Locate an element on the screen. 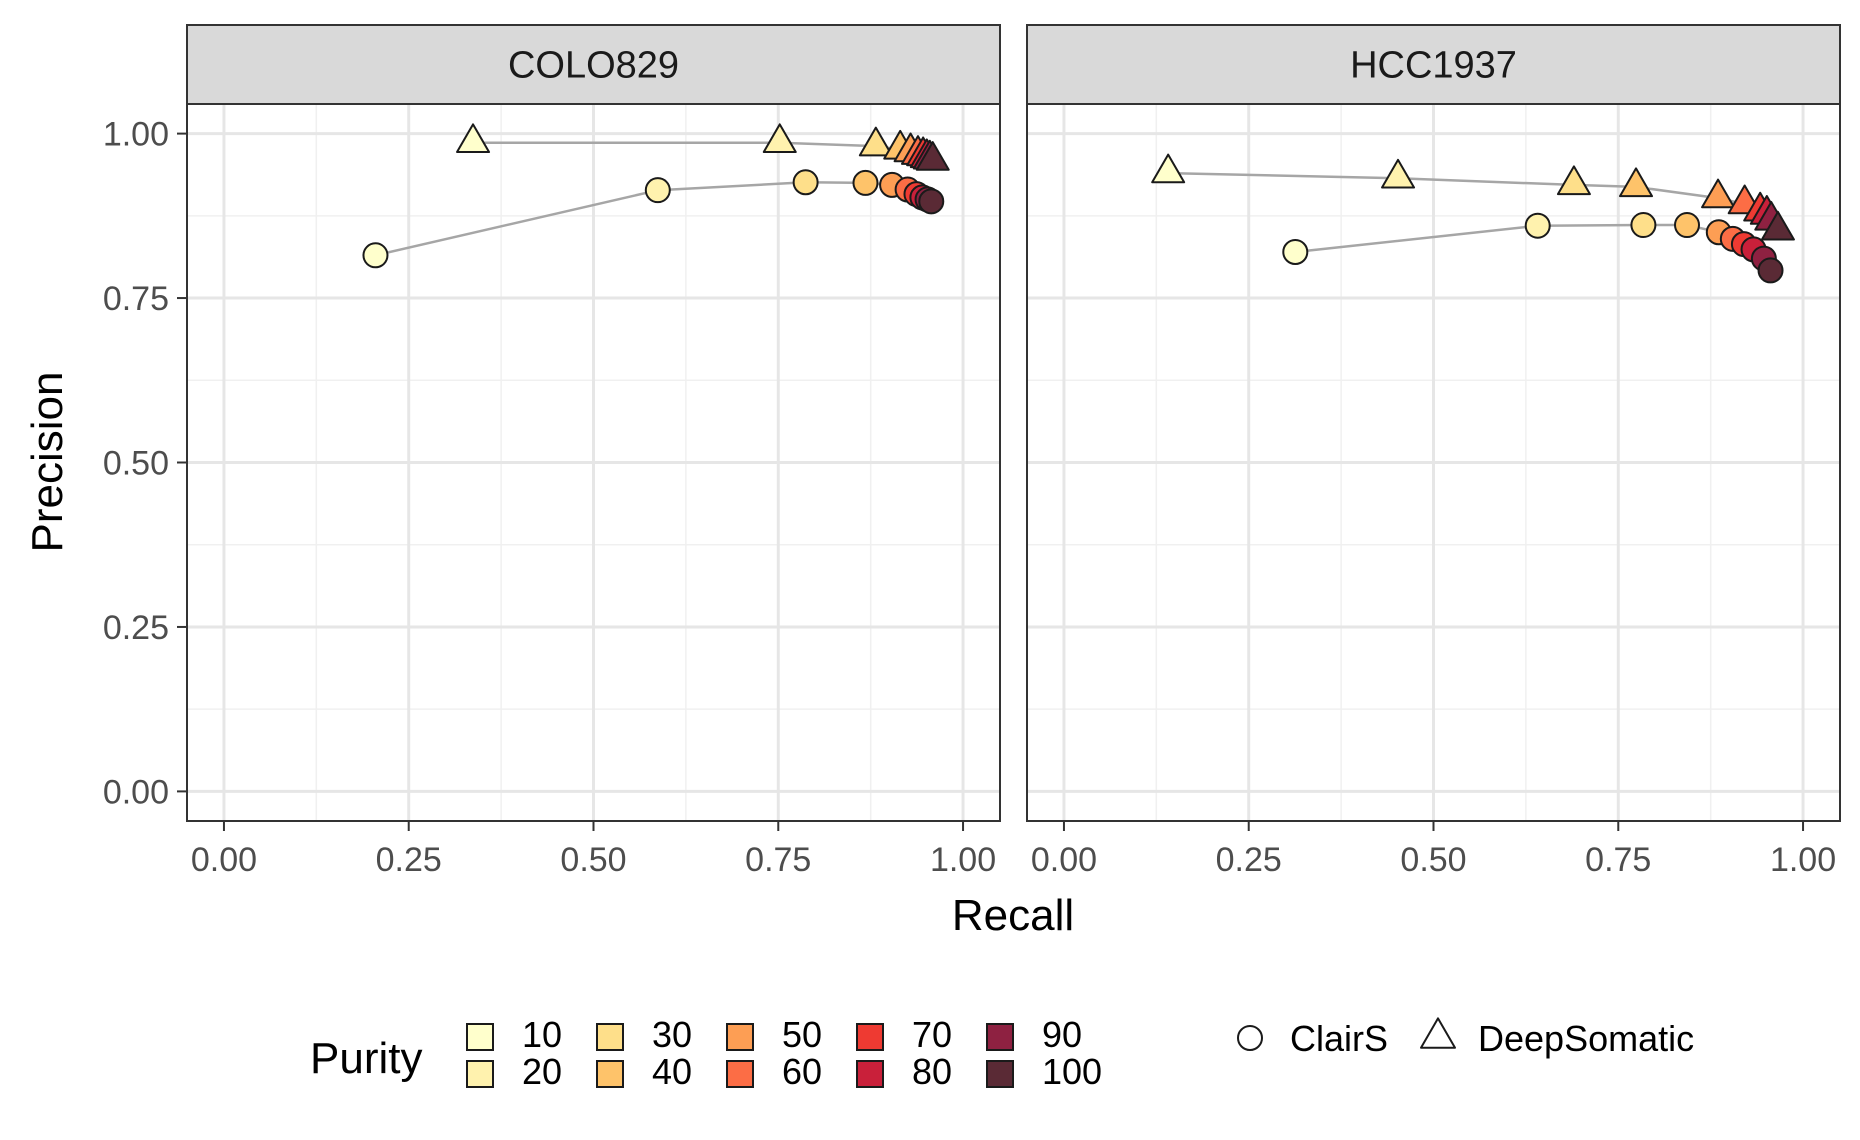  x-axis-title: Recall is located at coordinates (1013, 915).